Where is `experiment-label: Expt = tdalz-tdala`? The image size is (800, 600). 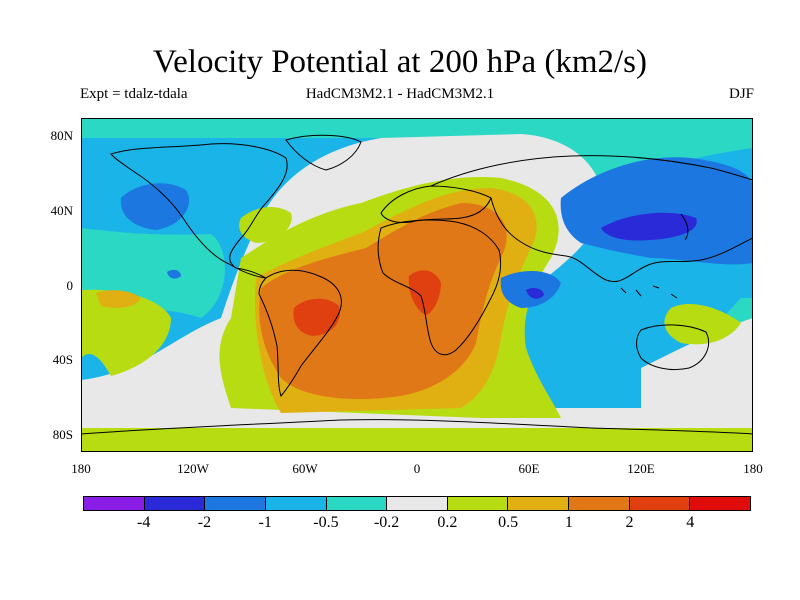
experiment-label: Expt = tdalz-tdala is located at coordinates (134, 94).